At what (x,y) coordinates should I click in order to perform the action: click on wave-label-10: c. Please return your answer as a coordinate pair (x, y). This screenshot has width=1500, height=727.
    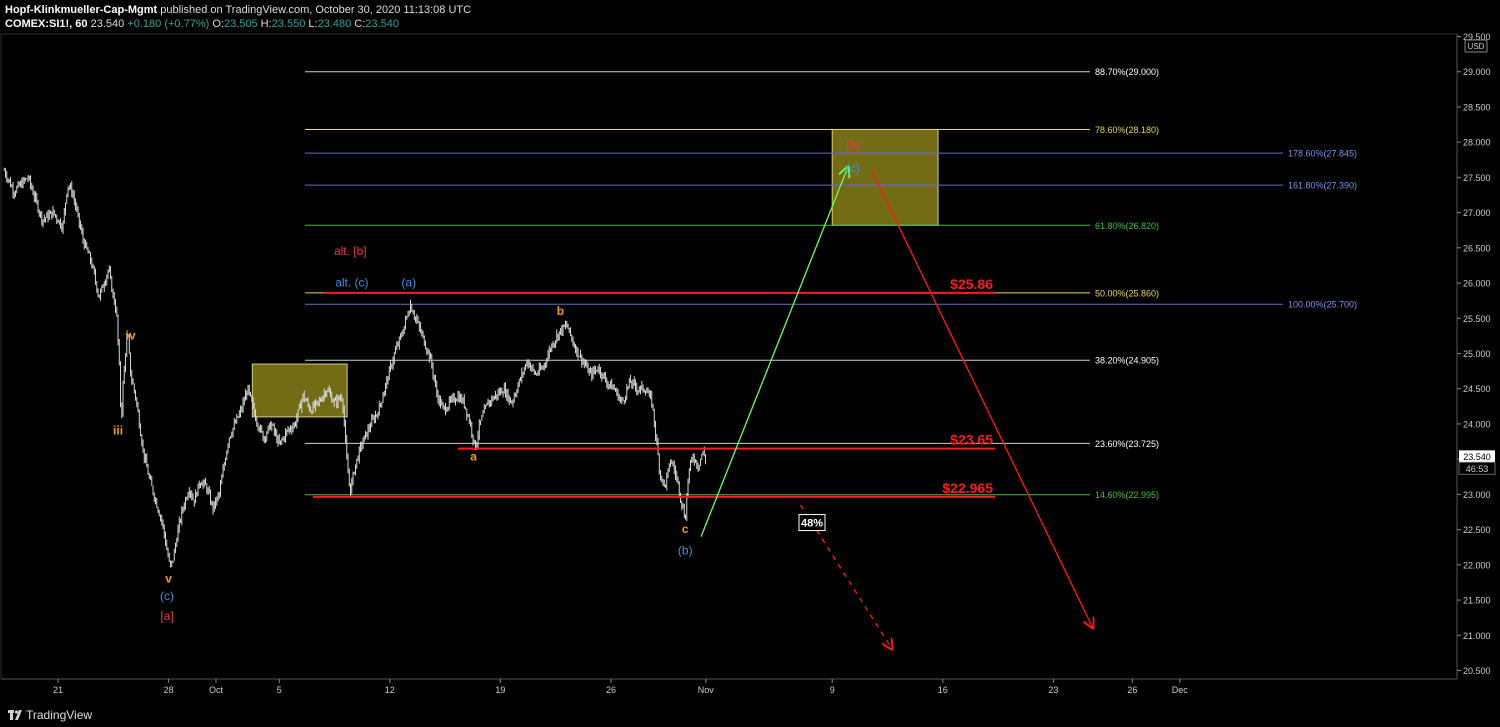
    Looking at the image, I should click on (685, 529).